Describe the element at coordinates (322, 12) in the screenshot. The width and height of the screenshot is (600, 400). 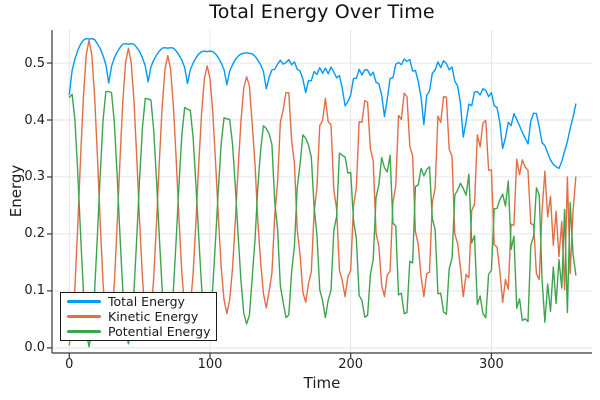
I see `chart-title: Total Energy Over Time` at that location.